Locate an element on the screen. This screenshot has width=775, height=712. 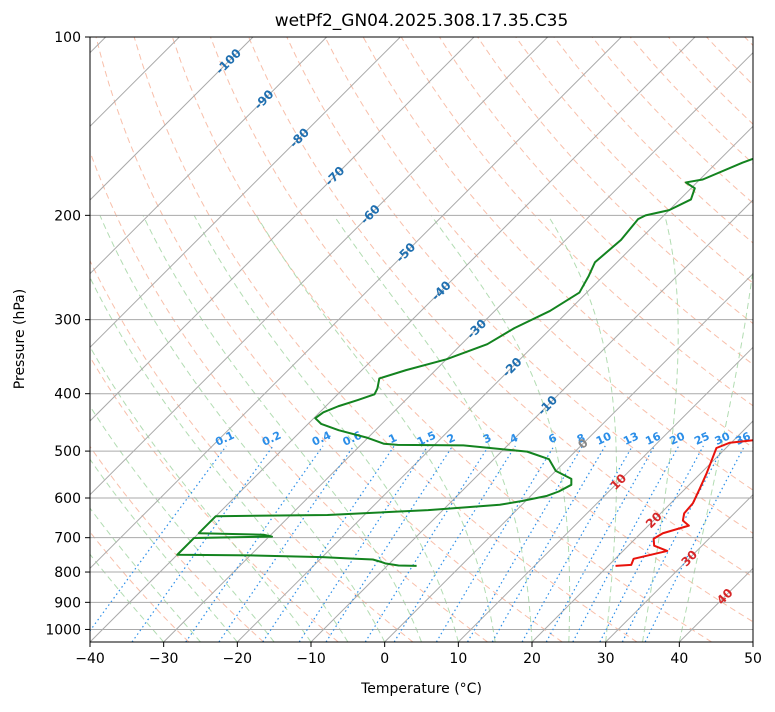
x-tick-label: 10 is located at coordinates (458, 659).